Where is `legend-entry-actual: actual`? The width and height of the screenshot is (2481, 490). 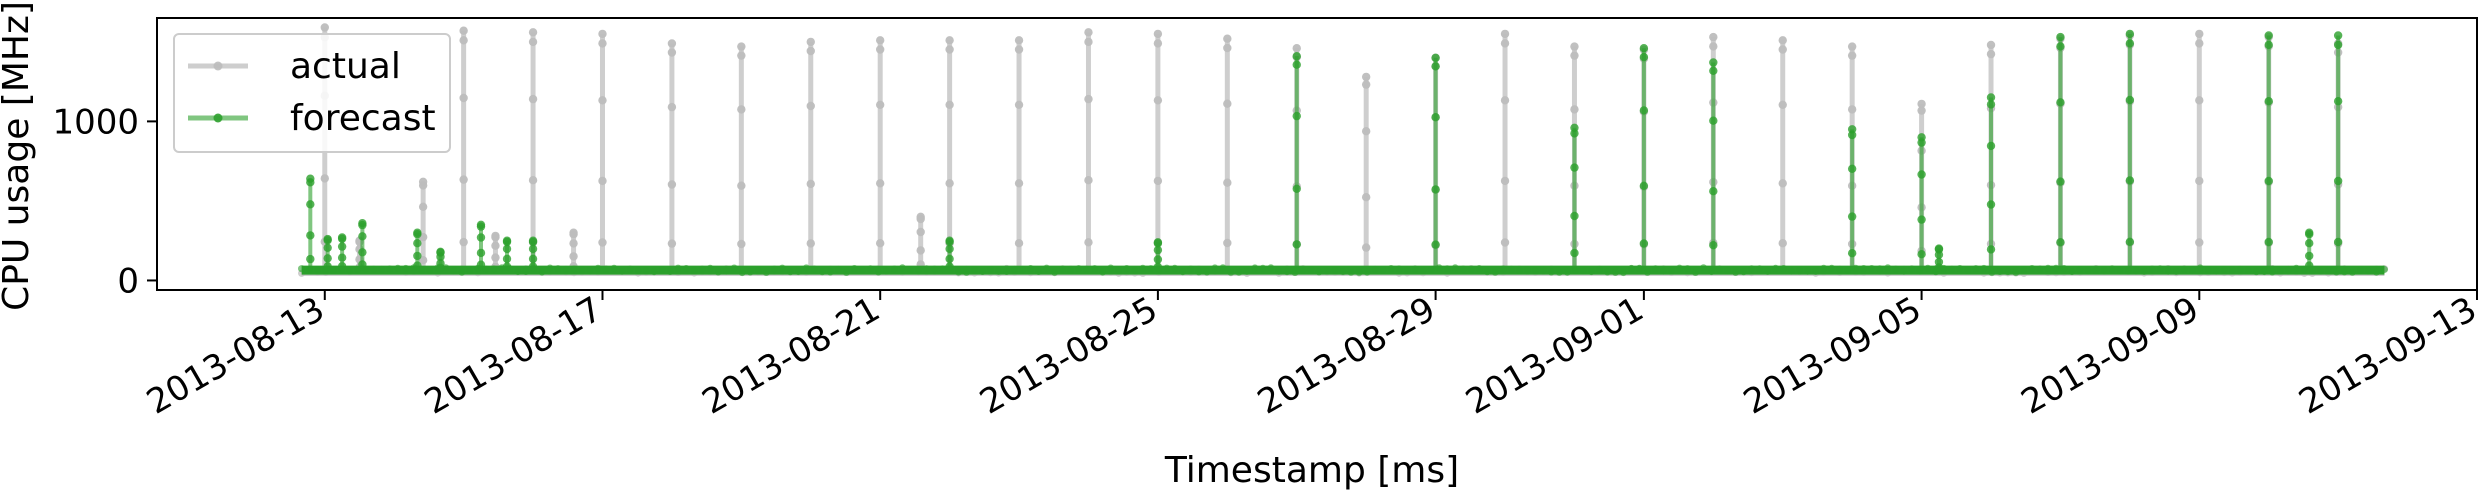 legend-entry-actual: actual is located at coordinates (294, 66).